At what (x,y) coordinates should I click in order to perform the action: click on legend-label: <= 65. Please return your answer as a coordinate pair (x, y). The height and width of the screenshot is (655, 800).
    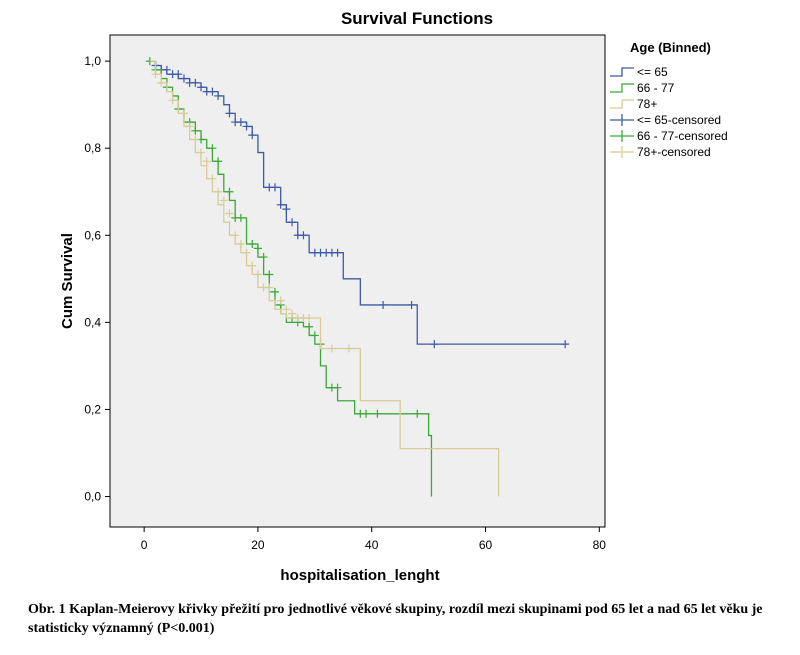
    Looking at the image, I should click on (652, 72).